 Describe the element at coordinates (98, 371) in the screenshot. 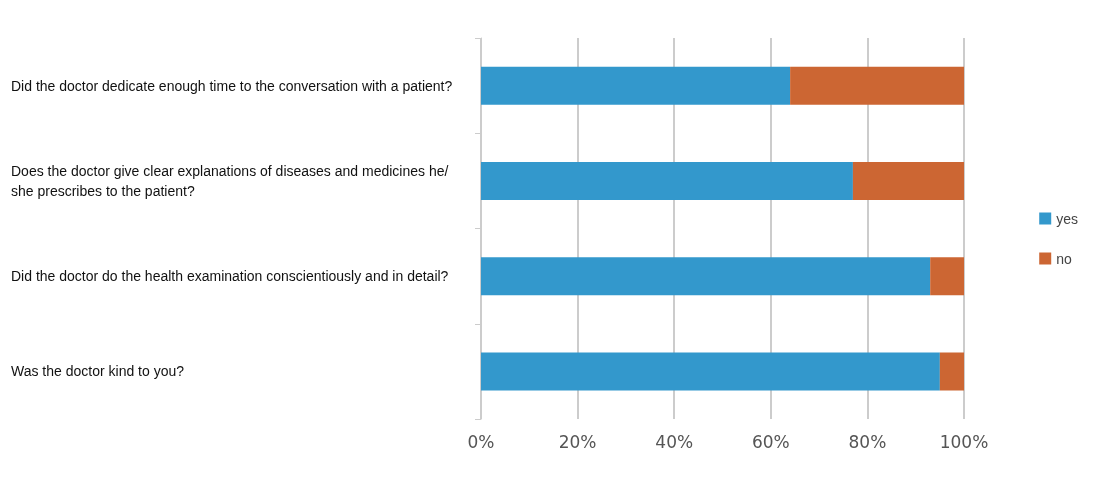

I see `y-tick-label: Was the doctor kind to you?` at that location.